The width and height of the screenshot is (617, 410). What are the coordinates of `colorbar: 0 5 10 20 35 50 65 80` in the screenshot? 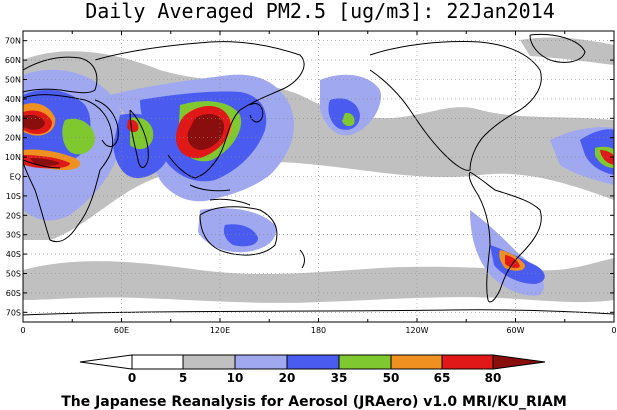 It's located at (312, 369).